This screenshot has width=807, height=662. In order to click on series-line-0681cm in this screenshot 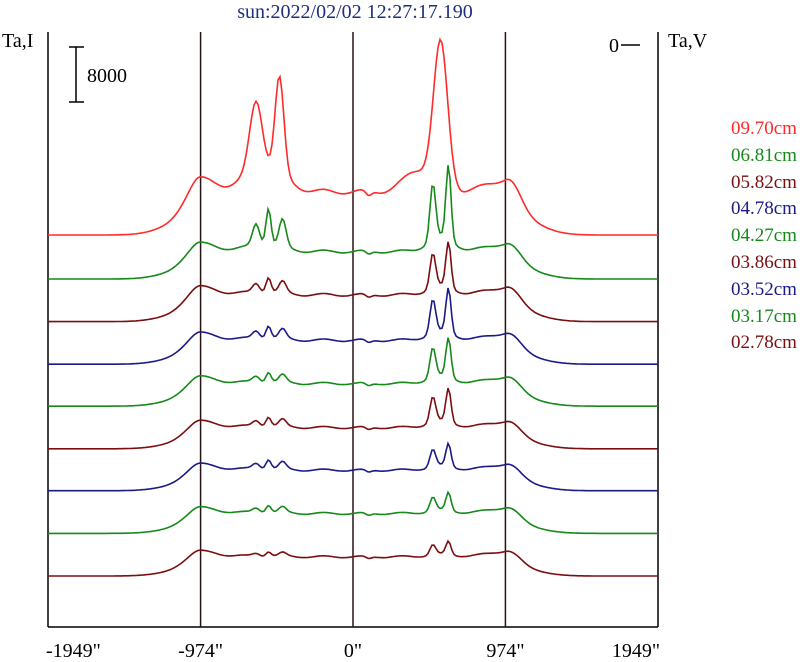, I will do `click(353, 222)`.